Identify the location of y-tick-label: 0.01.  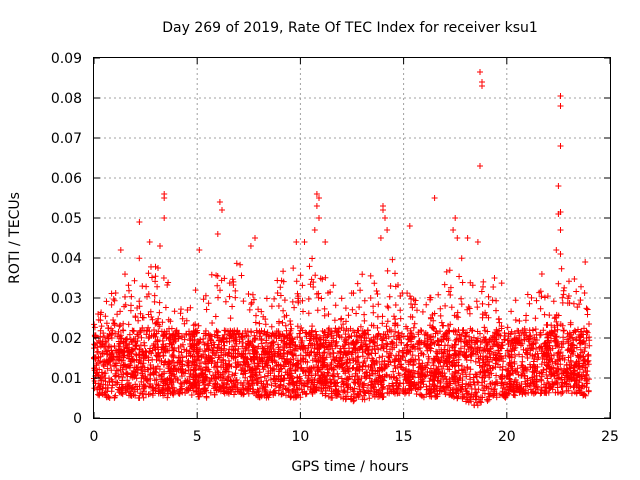
(66, 379).